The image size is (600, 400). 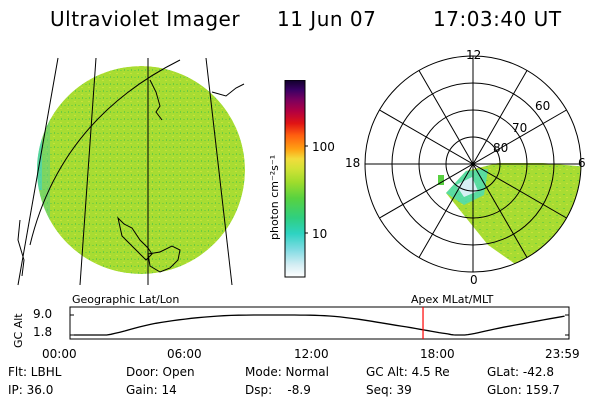 I want to click on mode-info: Mode: Normal, so click(x=287, y=372).